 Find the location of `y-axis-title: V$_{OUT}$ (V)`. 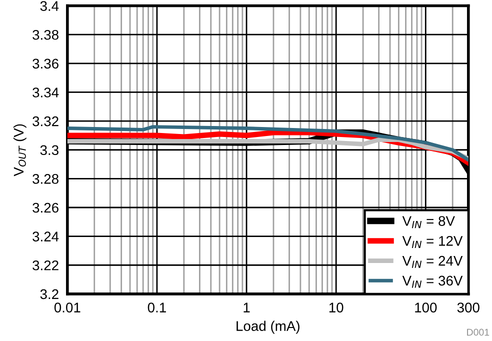

y-axis-title: V$_{OUT}$ (V) is located at coordinates (19, 150).